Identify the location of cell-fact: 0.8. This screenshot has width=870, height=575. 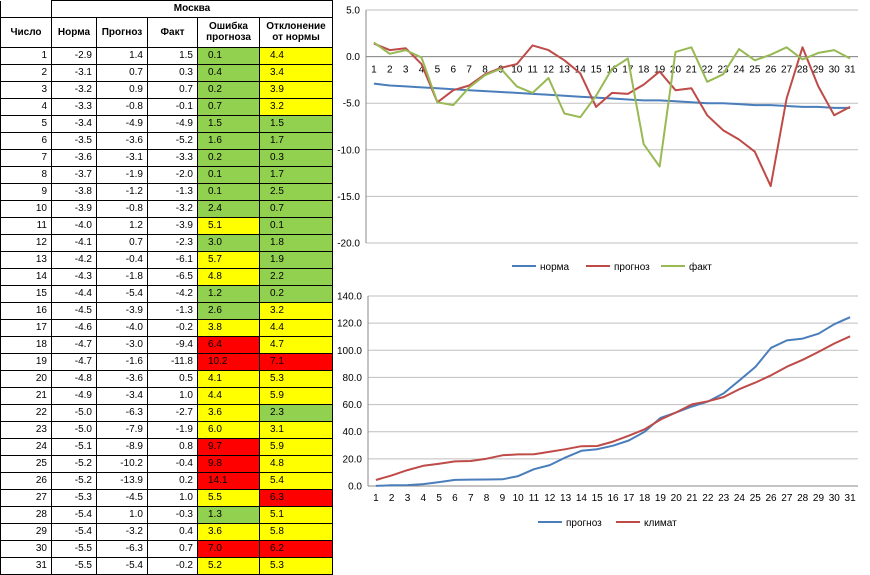
(172, 446).